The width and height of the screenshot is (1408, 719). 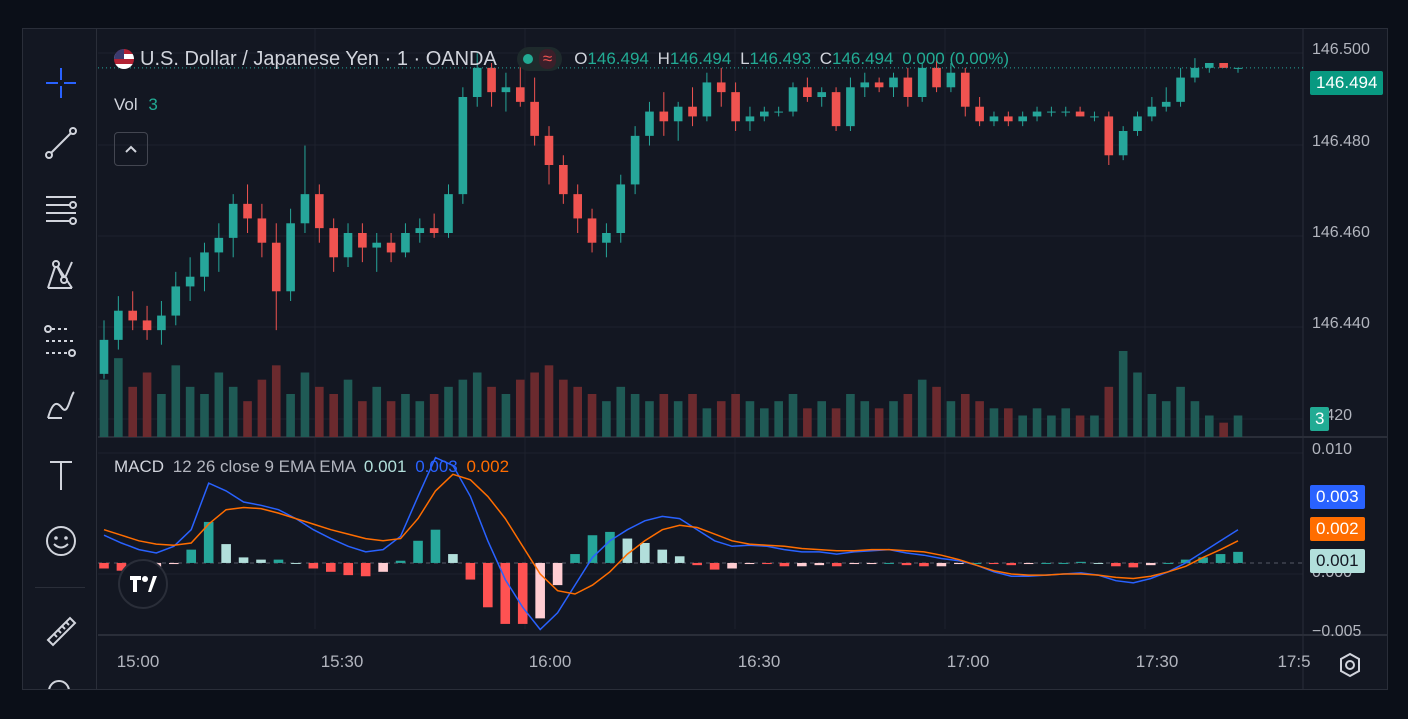 What do you see at coordinates (61, 341) in the screenshot?
I see `forecast-icon` at bounding box center [61, 341].